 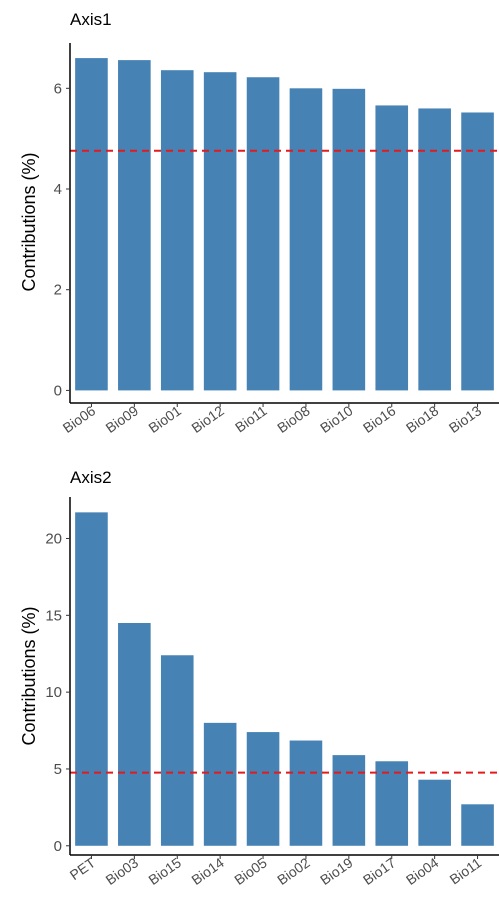 What do you see at coordinates (465, 419) in the screenshot?
I see `x-tick-label: Bio13` at bounding box center [465, 419].